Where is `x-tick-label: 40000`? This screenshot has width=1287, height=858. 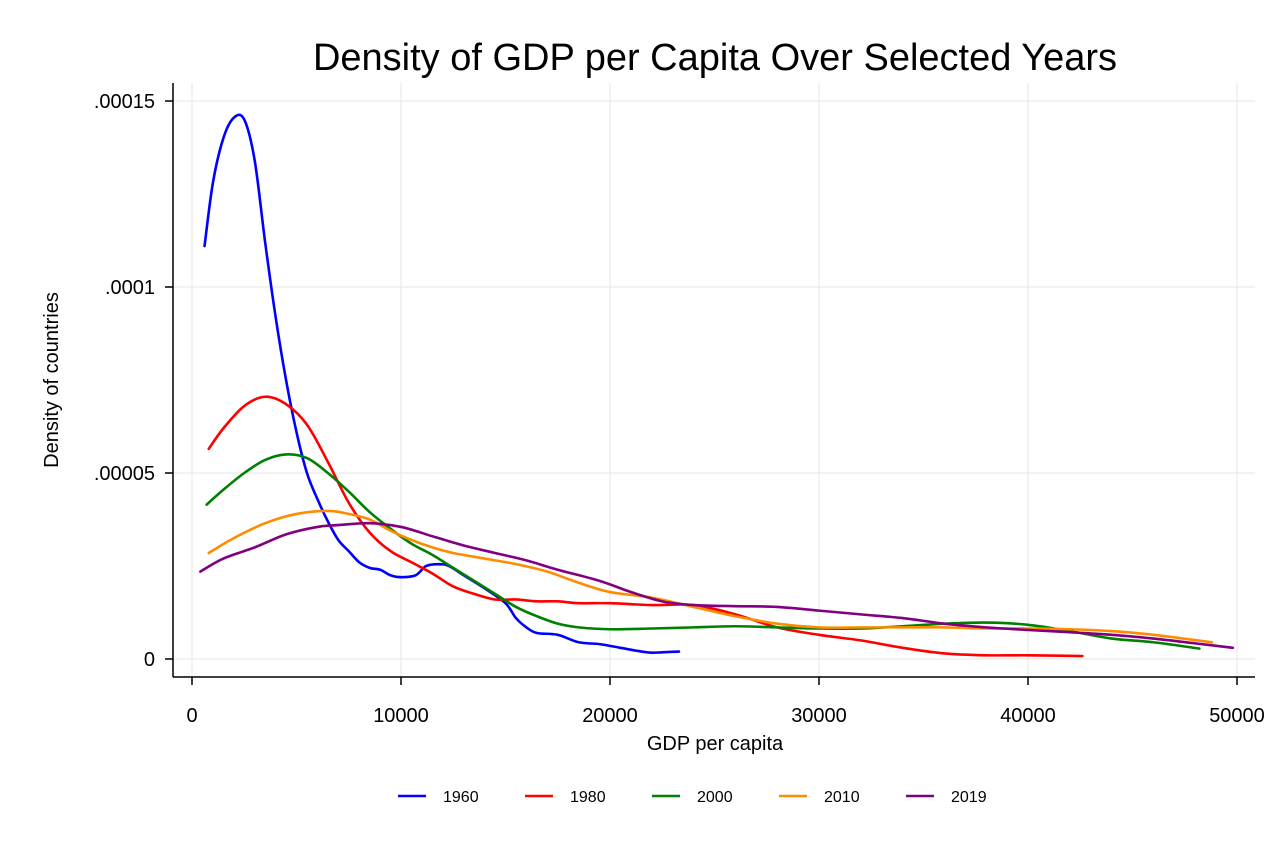
x-tick-label: 40000 is located at coordinates (1028, 716).